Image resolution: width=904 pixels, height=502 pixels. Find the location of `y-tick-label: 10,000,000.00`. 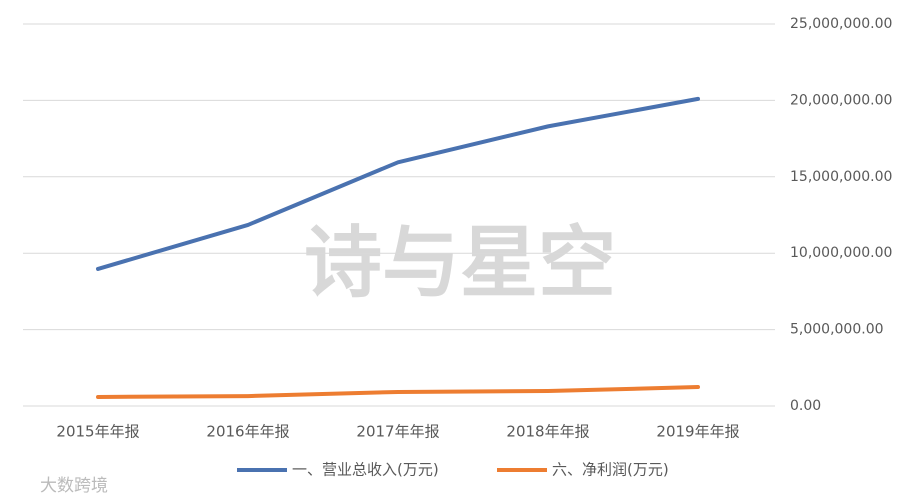

y-tick-label: 10,000,000.00 is located at coordinates (841, 253).